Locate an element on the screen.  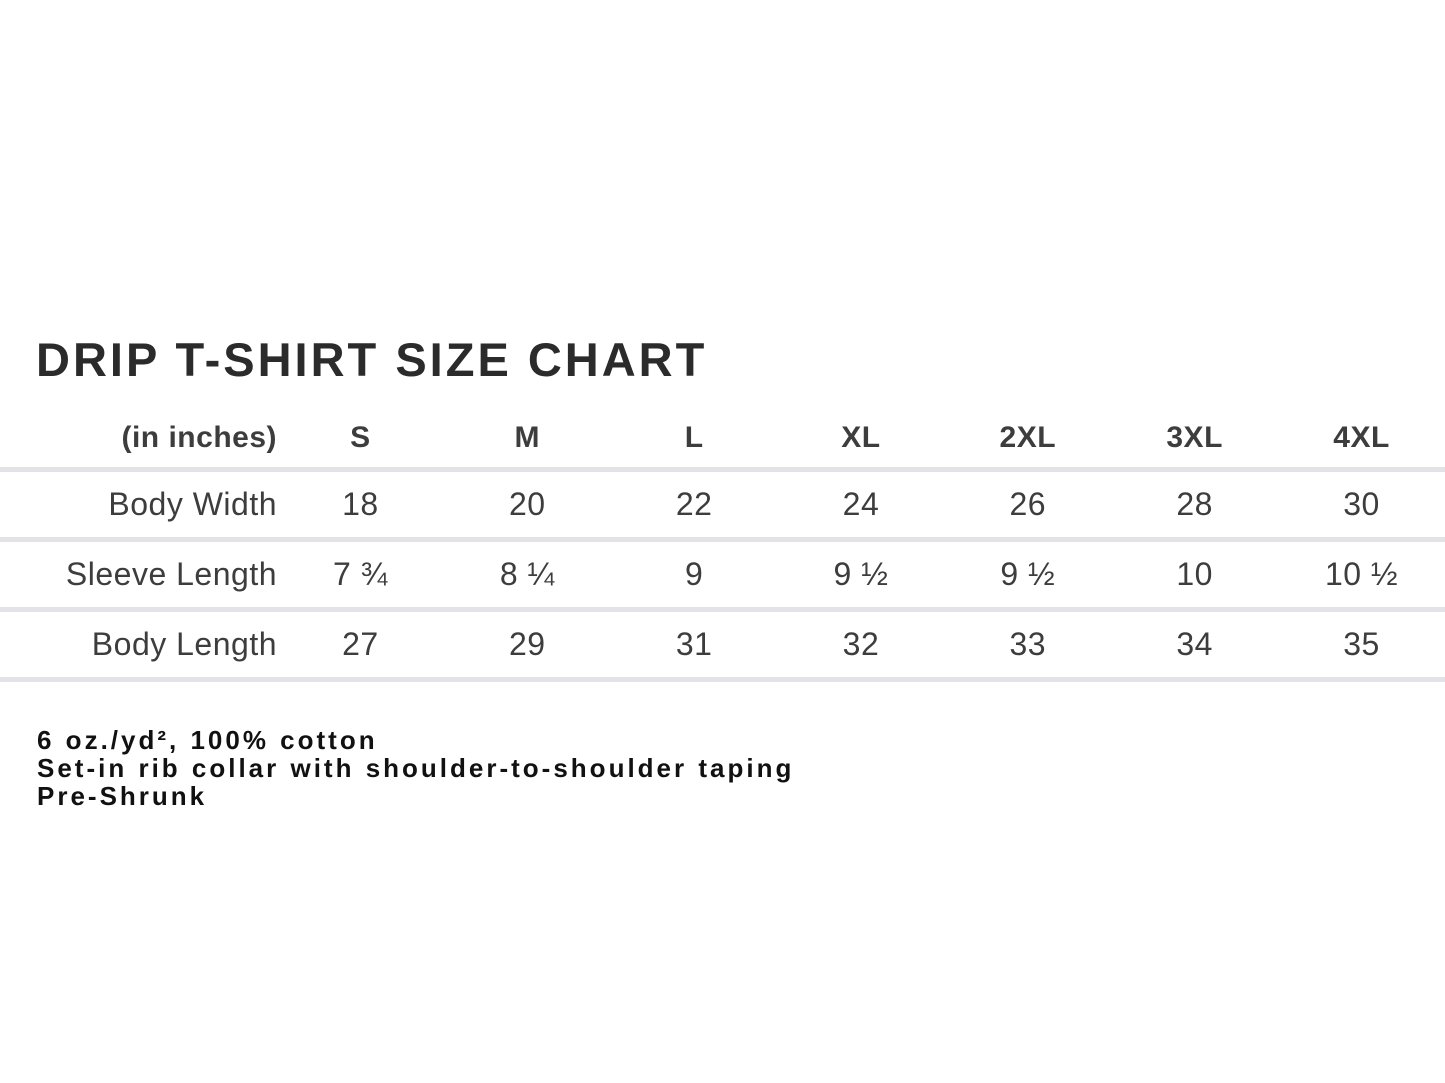
cell-body-length-2xl: 33 is located at coordinates (1028, 645).